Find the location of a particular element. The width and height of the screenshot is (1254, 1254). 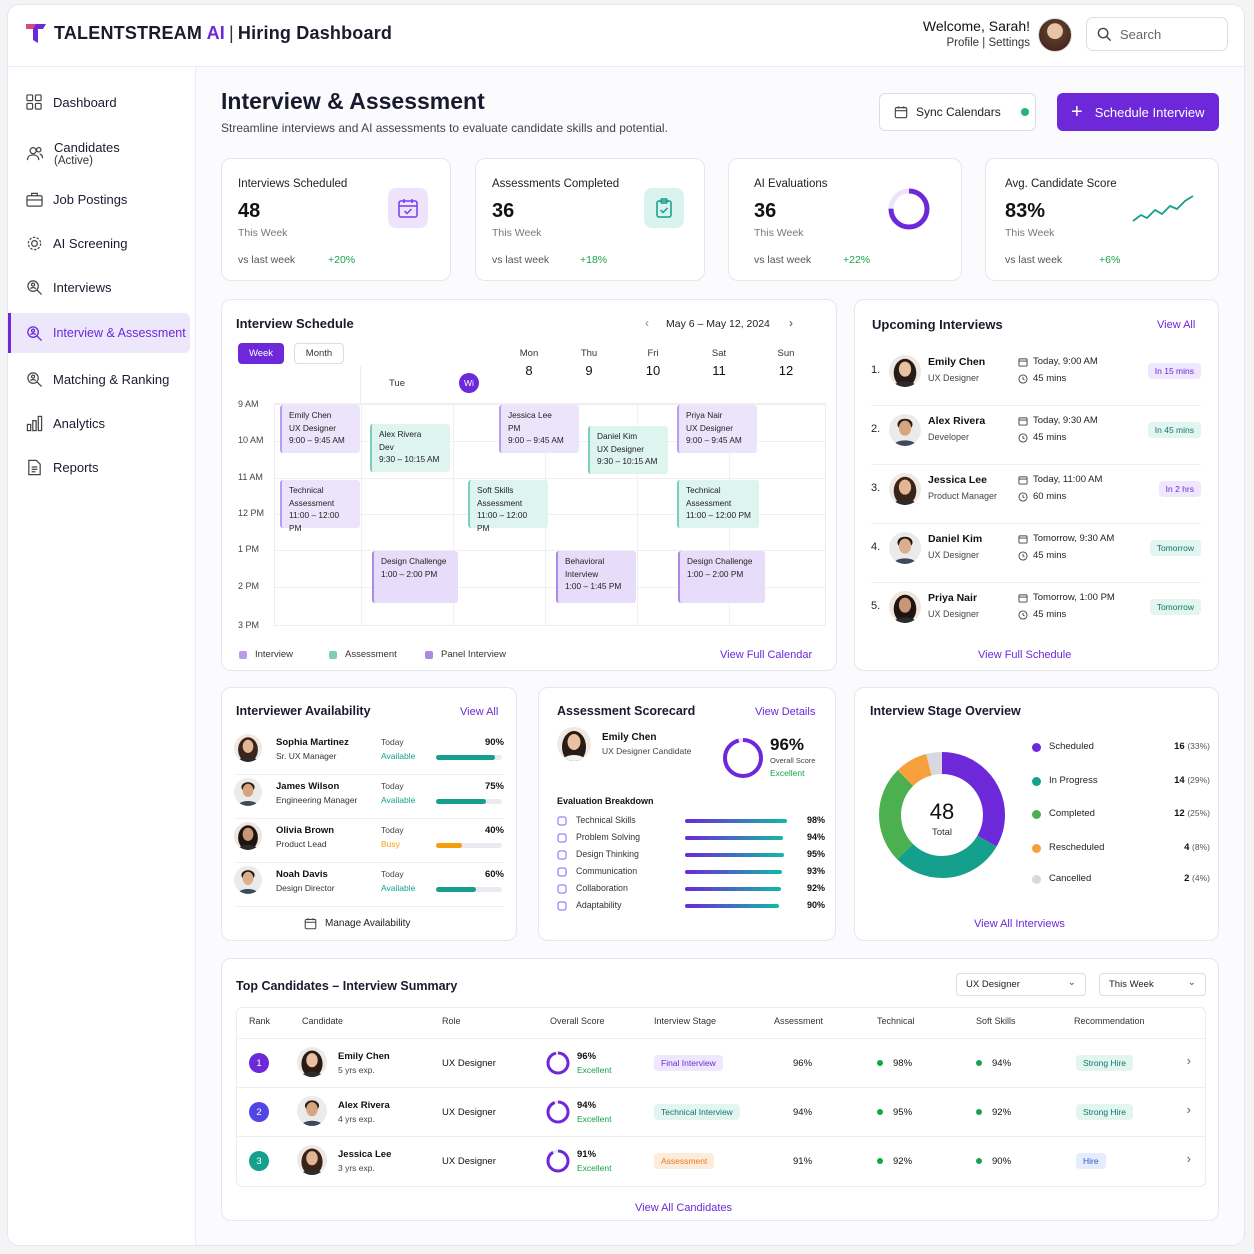

hour-label: 1 PM is located at coordinates (249, 549).